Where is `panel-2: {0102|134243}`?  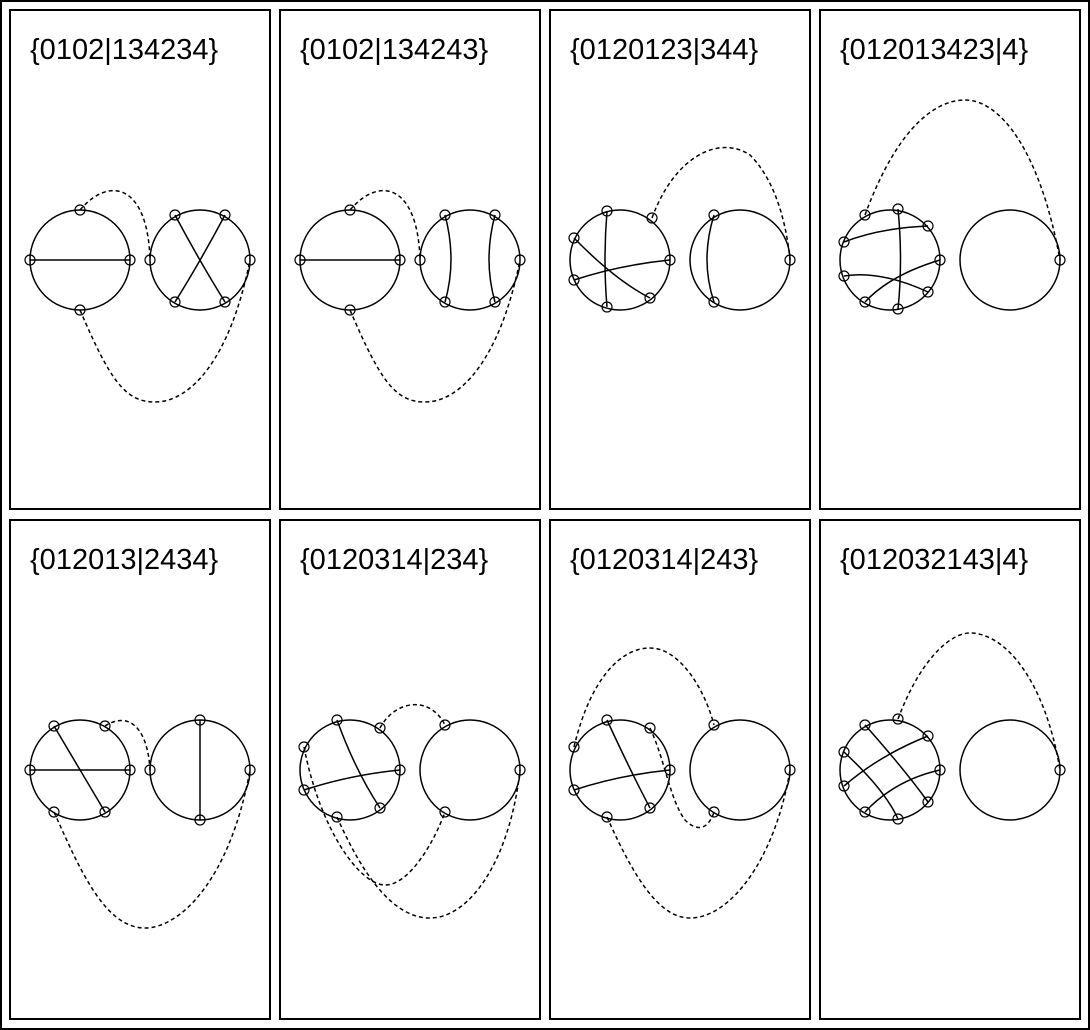
panel-2: {0102|134243} is located at coordinates (410, 259).